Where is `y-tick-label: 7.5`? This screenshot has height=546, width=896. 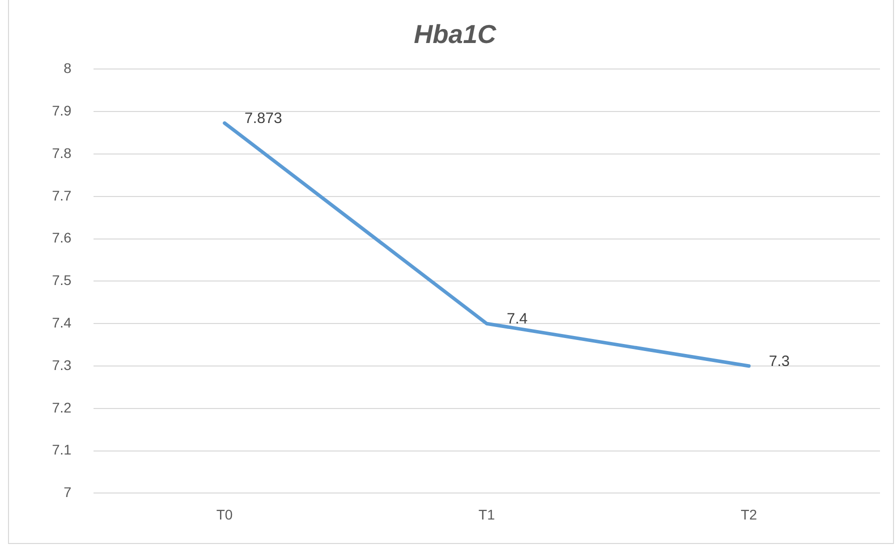 y-tick-label: 7.5 is located at coordinates (62, 280).